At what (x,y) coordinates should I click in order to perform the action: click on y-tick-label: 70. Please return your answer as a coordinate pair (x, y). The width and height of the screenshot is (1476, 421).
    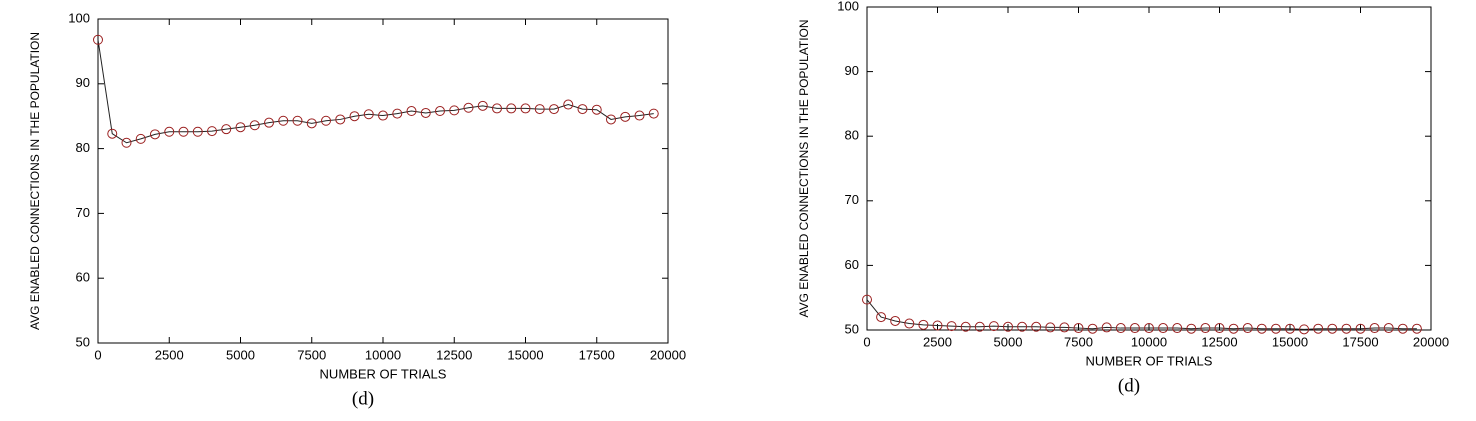
    Looking at the image, I should click on (852, 199).